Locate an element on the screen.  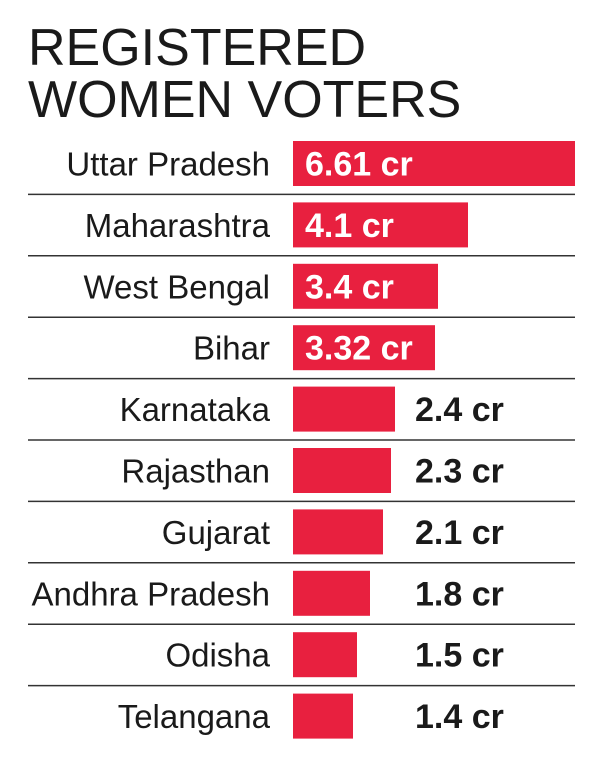
data-label: 6.61 cr is located at coordinates (359, 165).